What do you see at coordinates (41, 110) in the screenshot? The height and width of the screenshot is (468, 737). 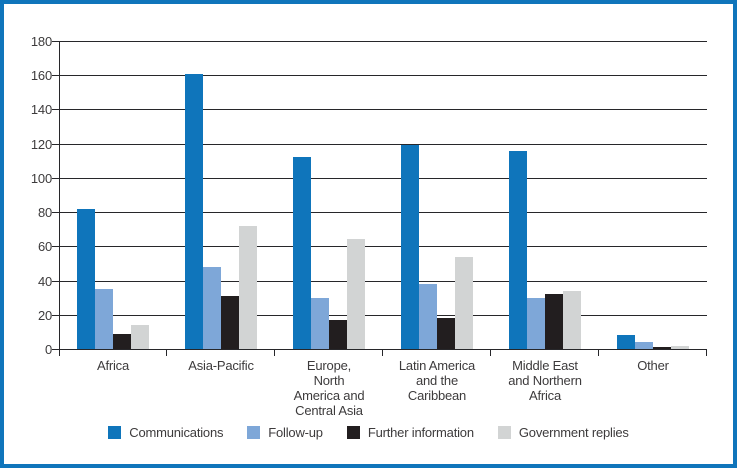 I see `y-axis-label: 140` at bounding box center [41, 110].